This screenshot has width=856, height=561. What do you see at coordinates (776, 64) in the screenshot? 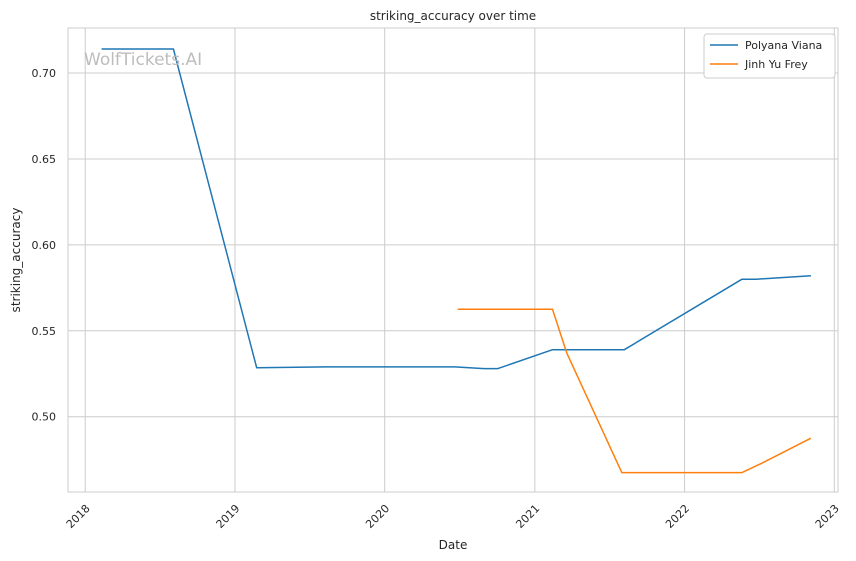
I see `legend-label-jinh-yu-frey: Jinh Yu Frey` at bounding box center [776, 64].